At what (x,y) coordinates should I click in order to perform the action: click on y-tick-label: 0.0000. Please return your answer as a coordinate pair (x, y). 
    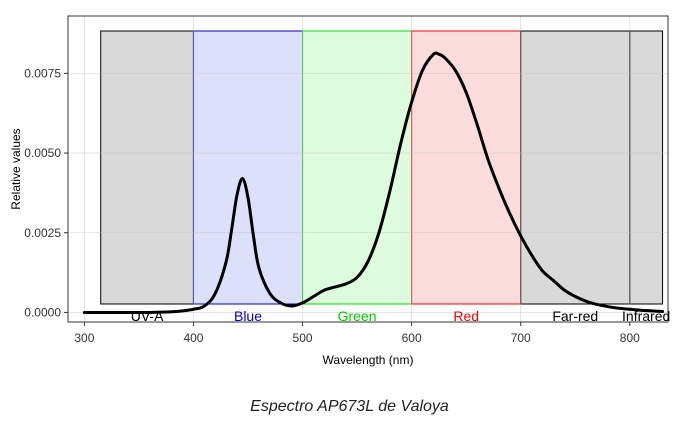
    Looking at the image, I should click on (42, 312).